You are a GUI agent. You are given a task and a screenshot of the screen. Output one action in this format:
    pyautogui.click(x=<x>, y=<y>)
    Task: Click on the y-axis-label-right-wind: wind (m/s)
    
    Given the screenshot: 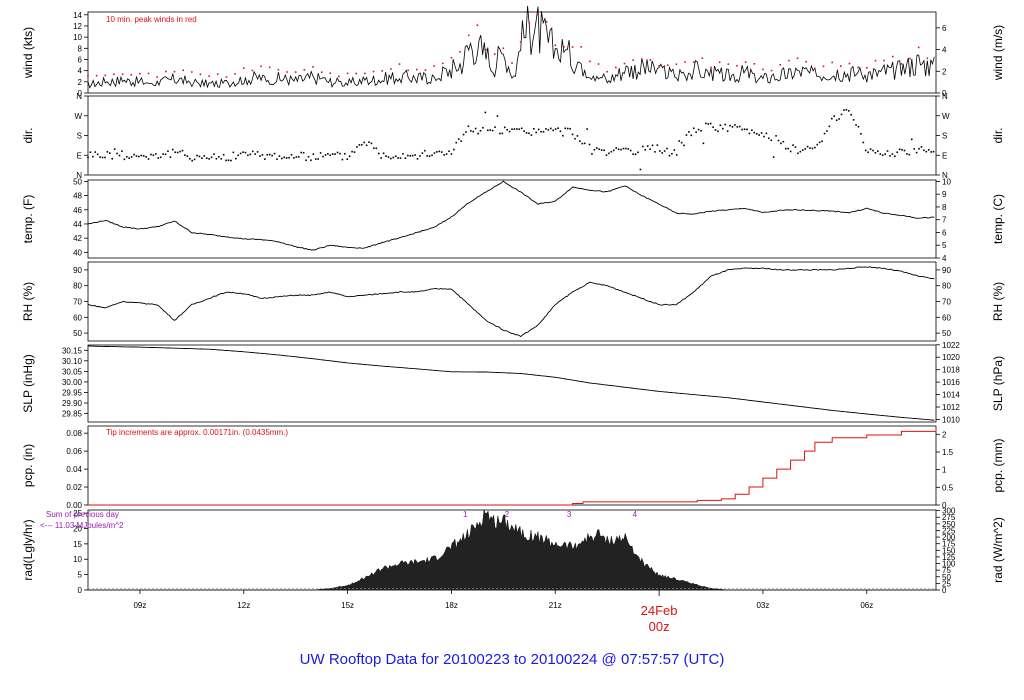 What is the action you would take?
    pyautogui.click(x=998, y=53)
    